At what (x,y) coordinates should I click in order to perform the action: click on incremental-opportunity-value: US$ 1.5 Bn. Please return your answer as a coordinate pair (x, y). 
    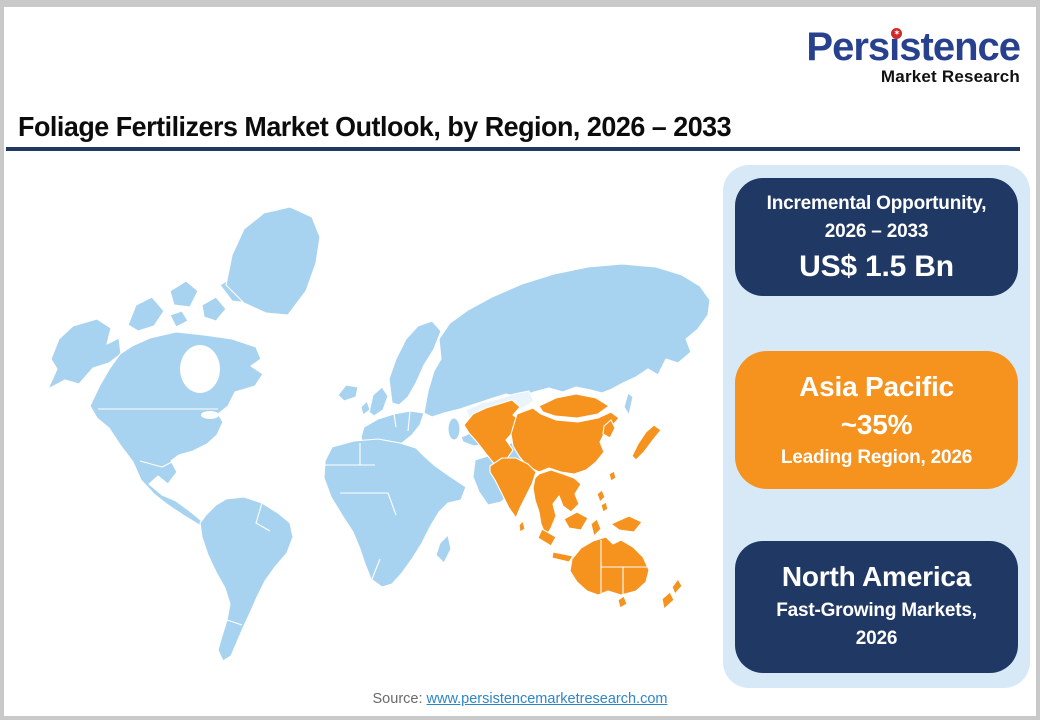
    Looking at the image, I should click on (876, 266).